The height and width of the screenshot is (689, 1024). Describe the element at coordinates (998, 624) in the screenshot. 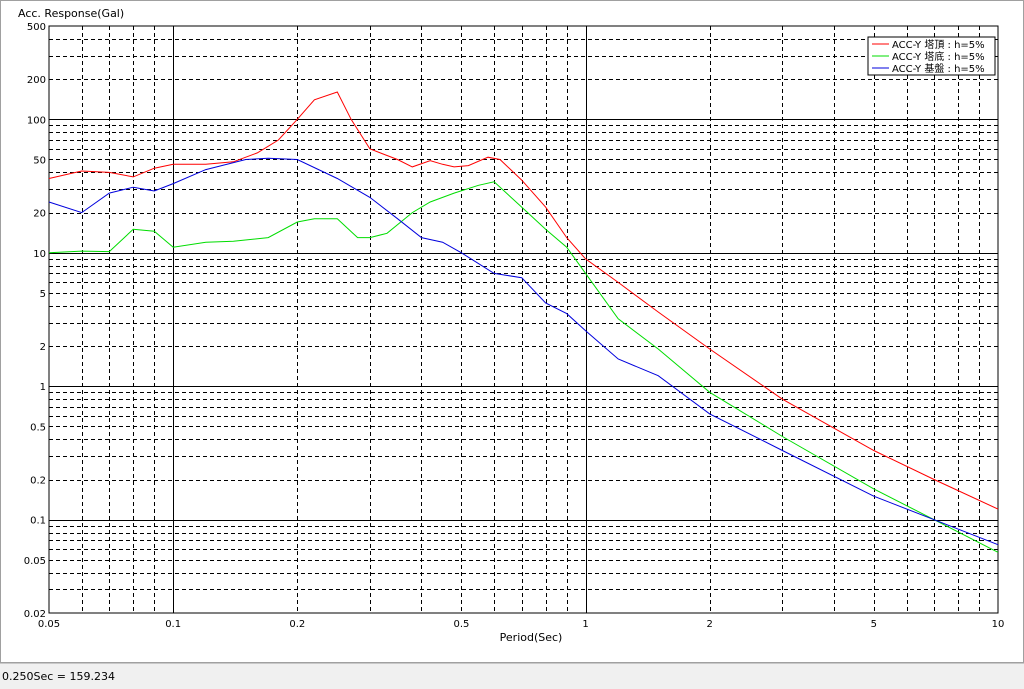

I see `x-tick-label: 10` at that location.